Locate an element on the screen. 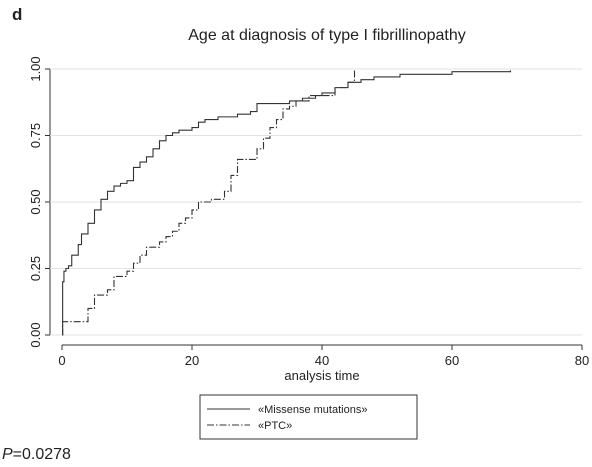 The image size is (592, 467). y-tick-label: 0.00 is located at coordinates (35, 334).